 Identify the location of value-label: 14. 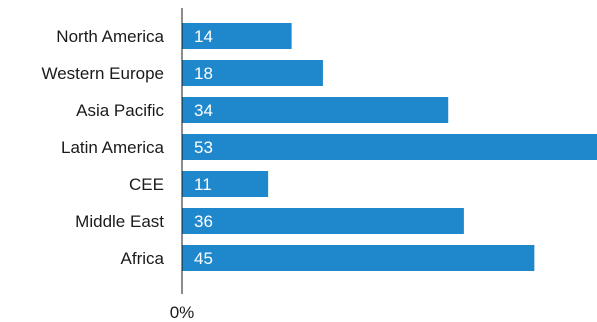
(203, 36).